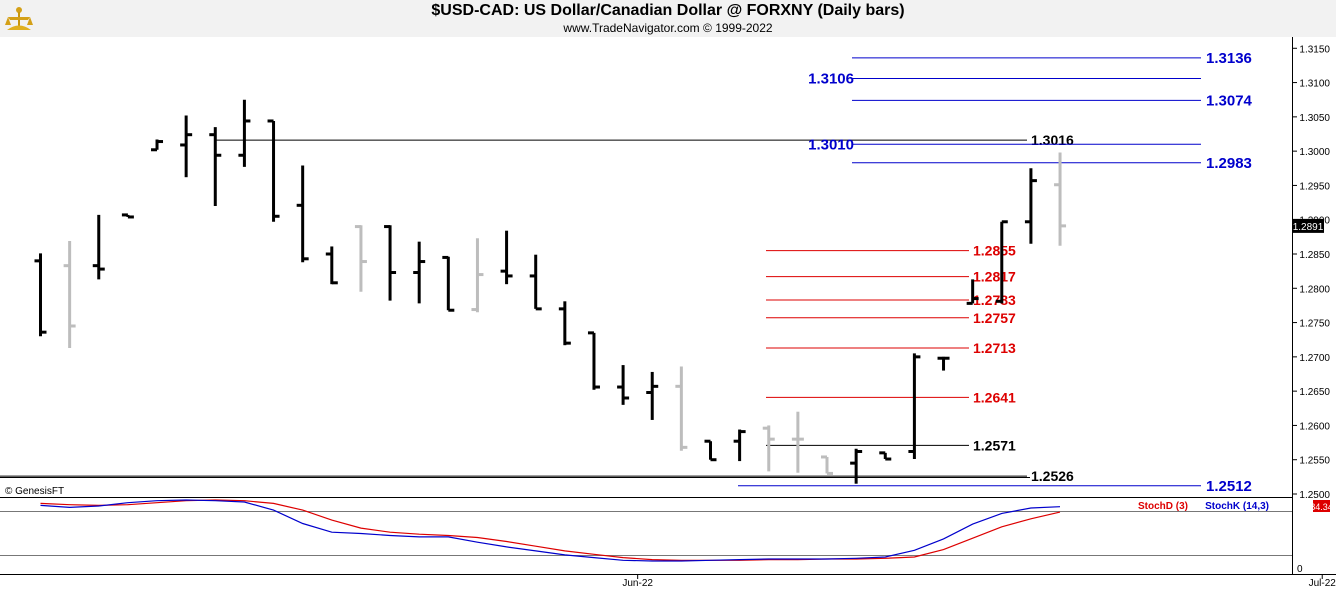 The width and height of the screenshot is (1336, 591). Describe the element at coordinates (1314, 306) in the screenshot. I see `price-axis-panel` at that location.